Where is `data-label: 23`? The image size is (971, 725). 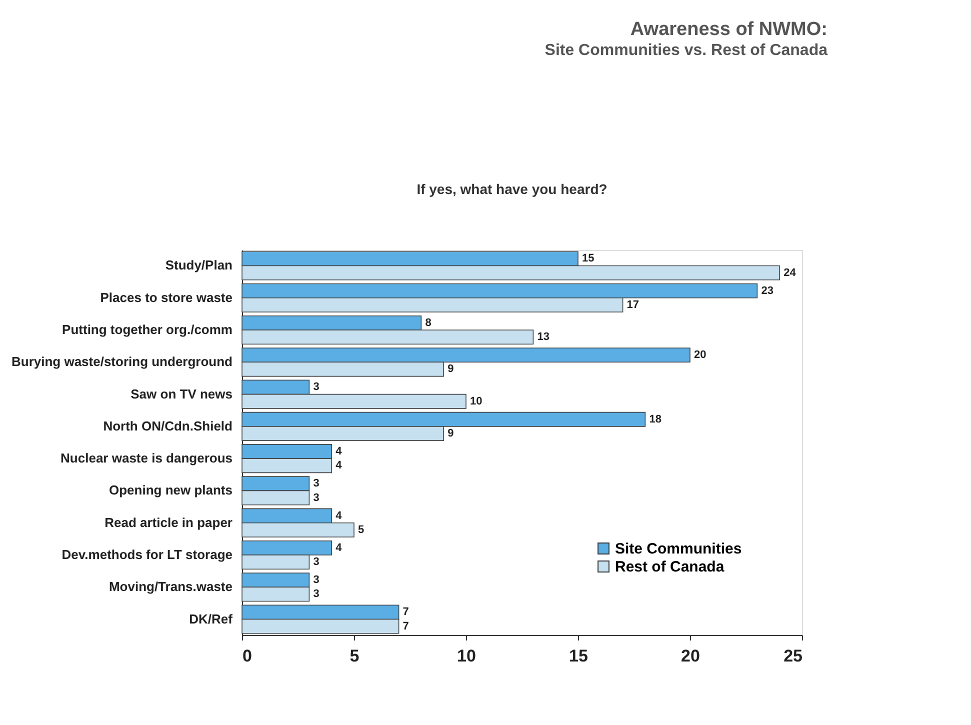
data-label: 23 is located at coordinates (767, 290).